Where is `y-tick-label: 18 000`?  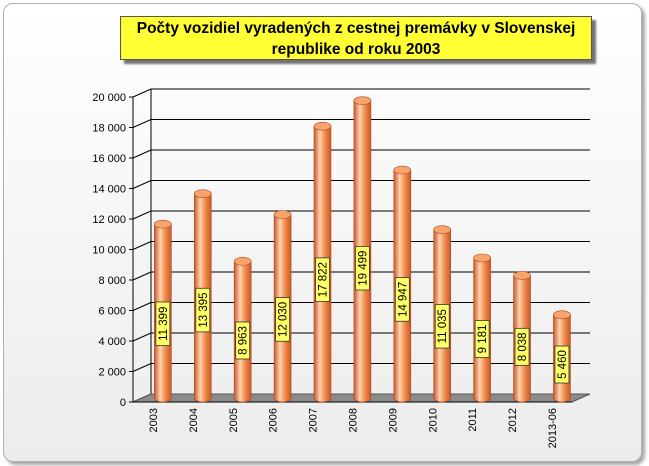 y-tick-label: 18 000 is located at coordinates (109, 129).